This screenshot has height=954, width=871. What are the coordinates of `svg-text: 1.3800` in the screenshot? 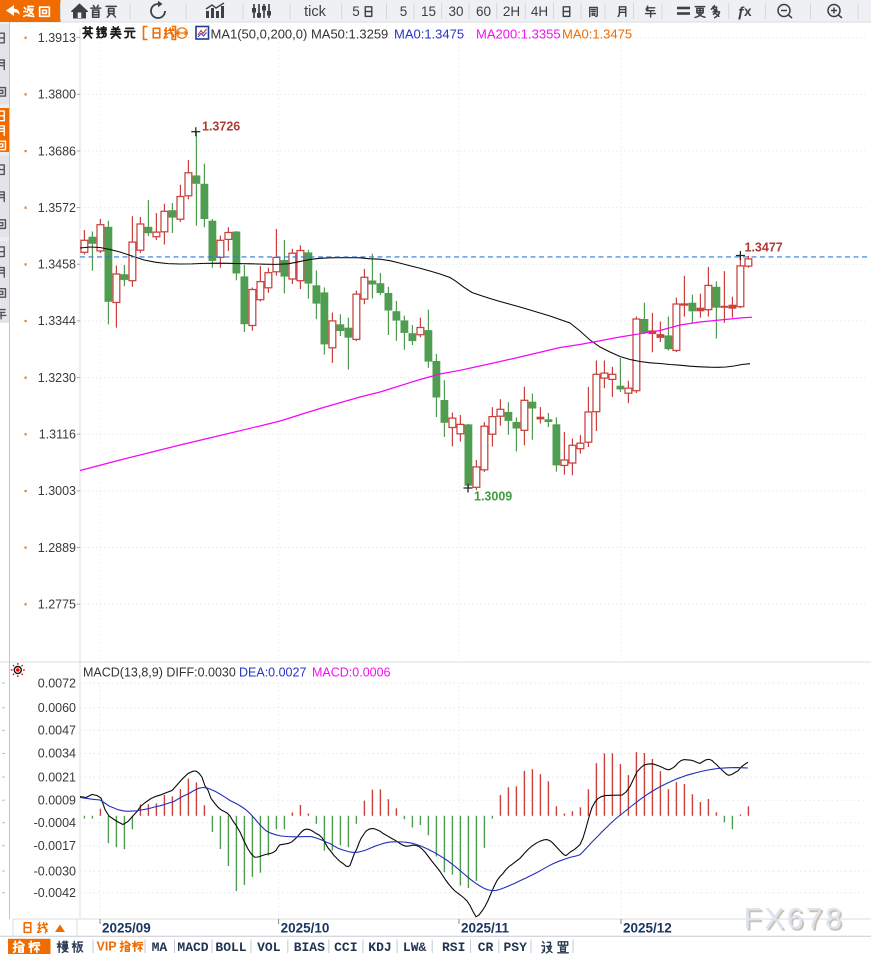 It's located at (57, 95).